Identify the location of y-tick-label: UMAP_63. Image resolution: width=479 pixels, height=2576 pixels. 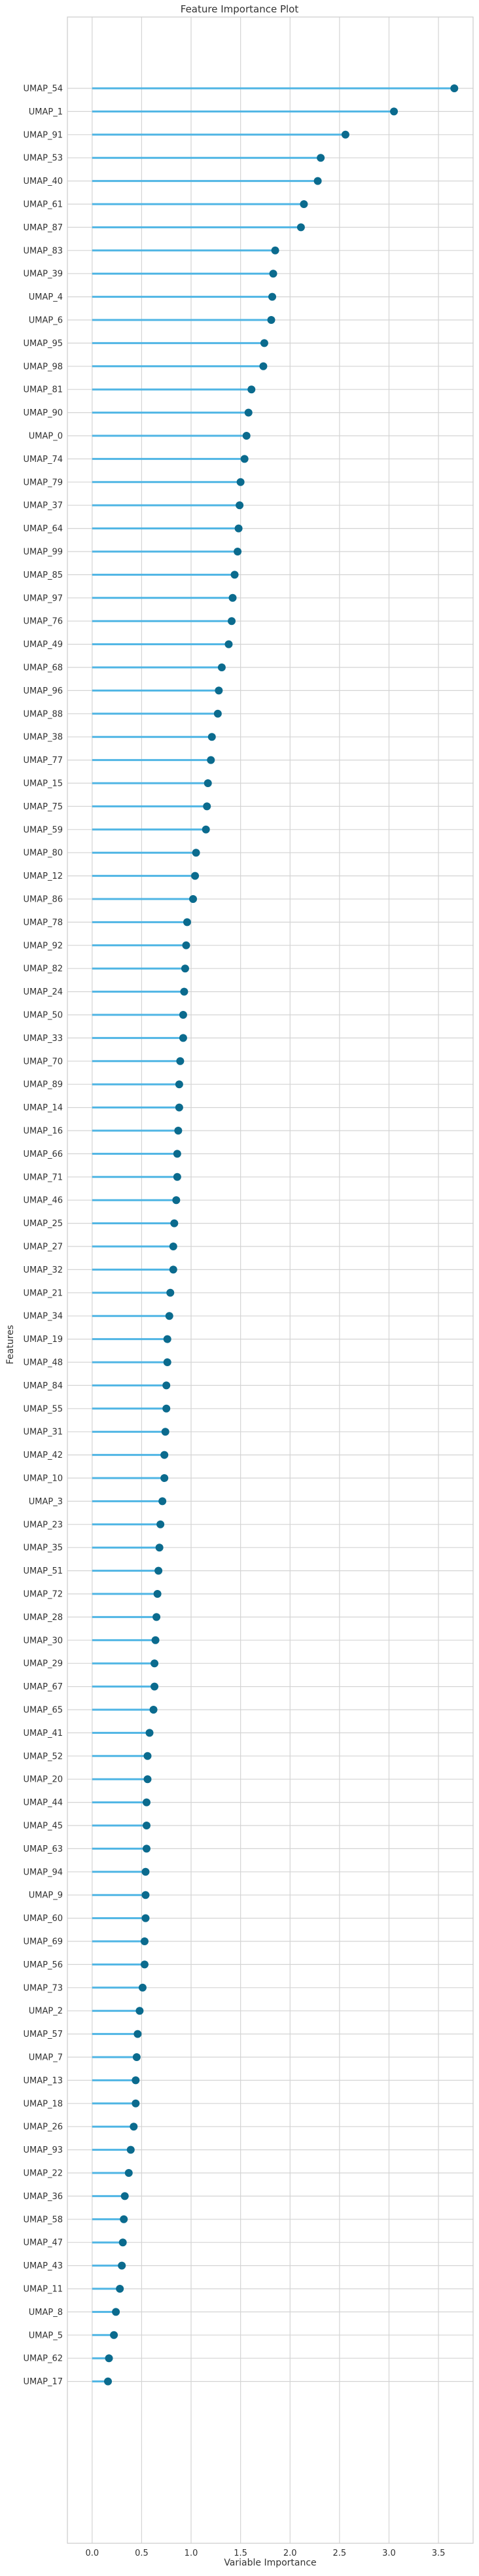
(43, 1849).